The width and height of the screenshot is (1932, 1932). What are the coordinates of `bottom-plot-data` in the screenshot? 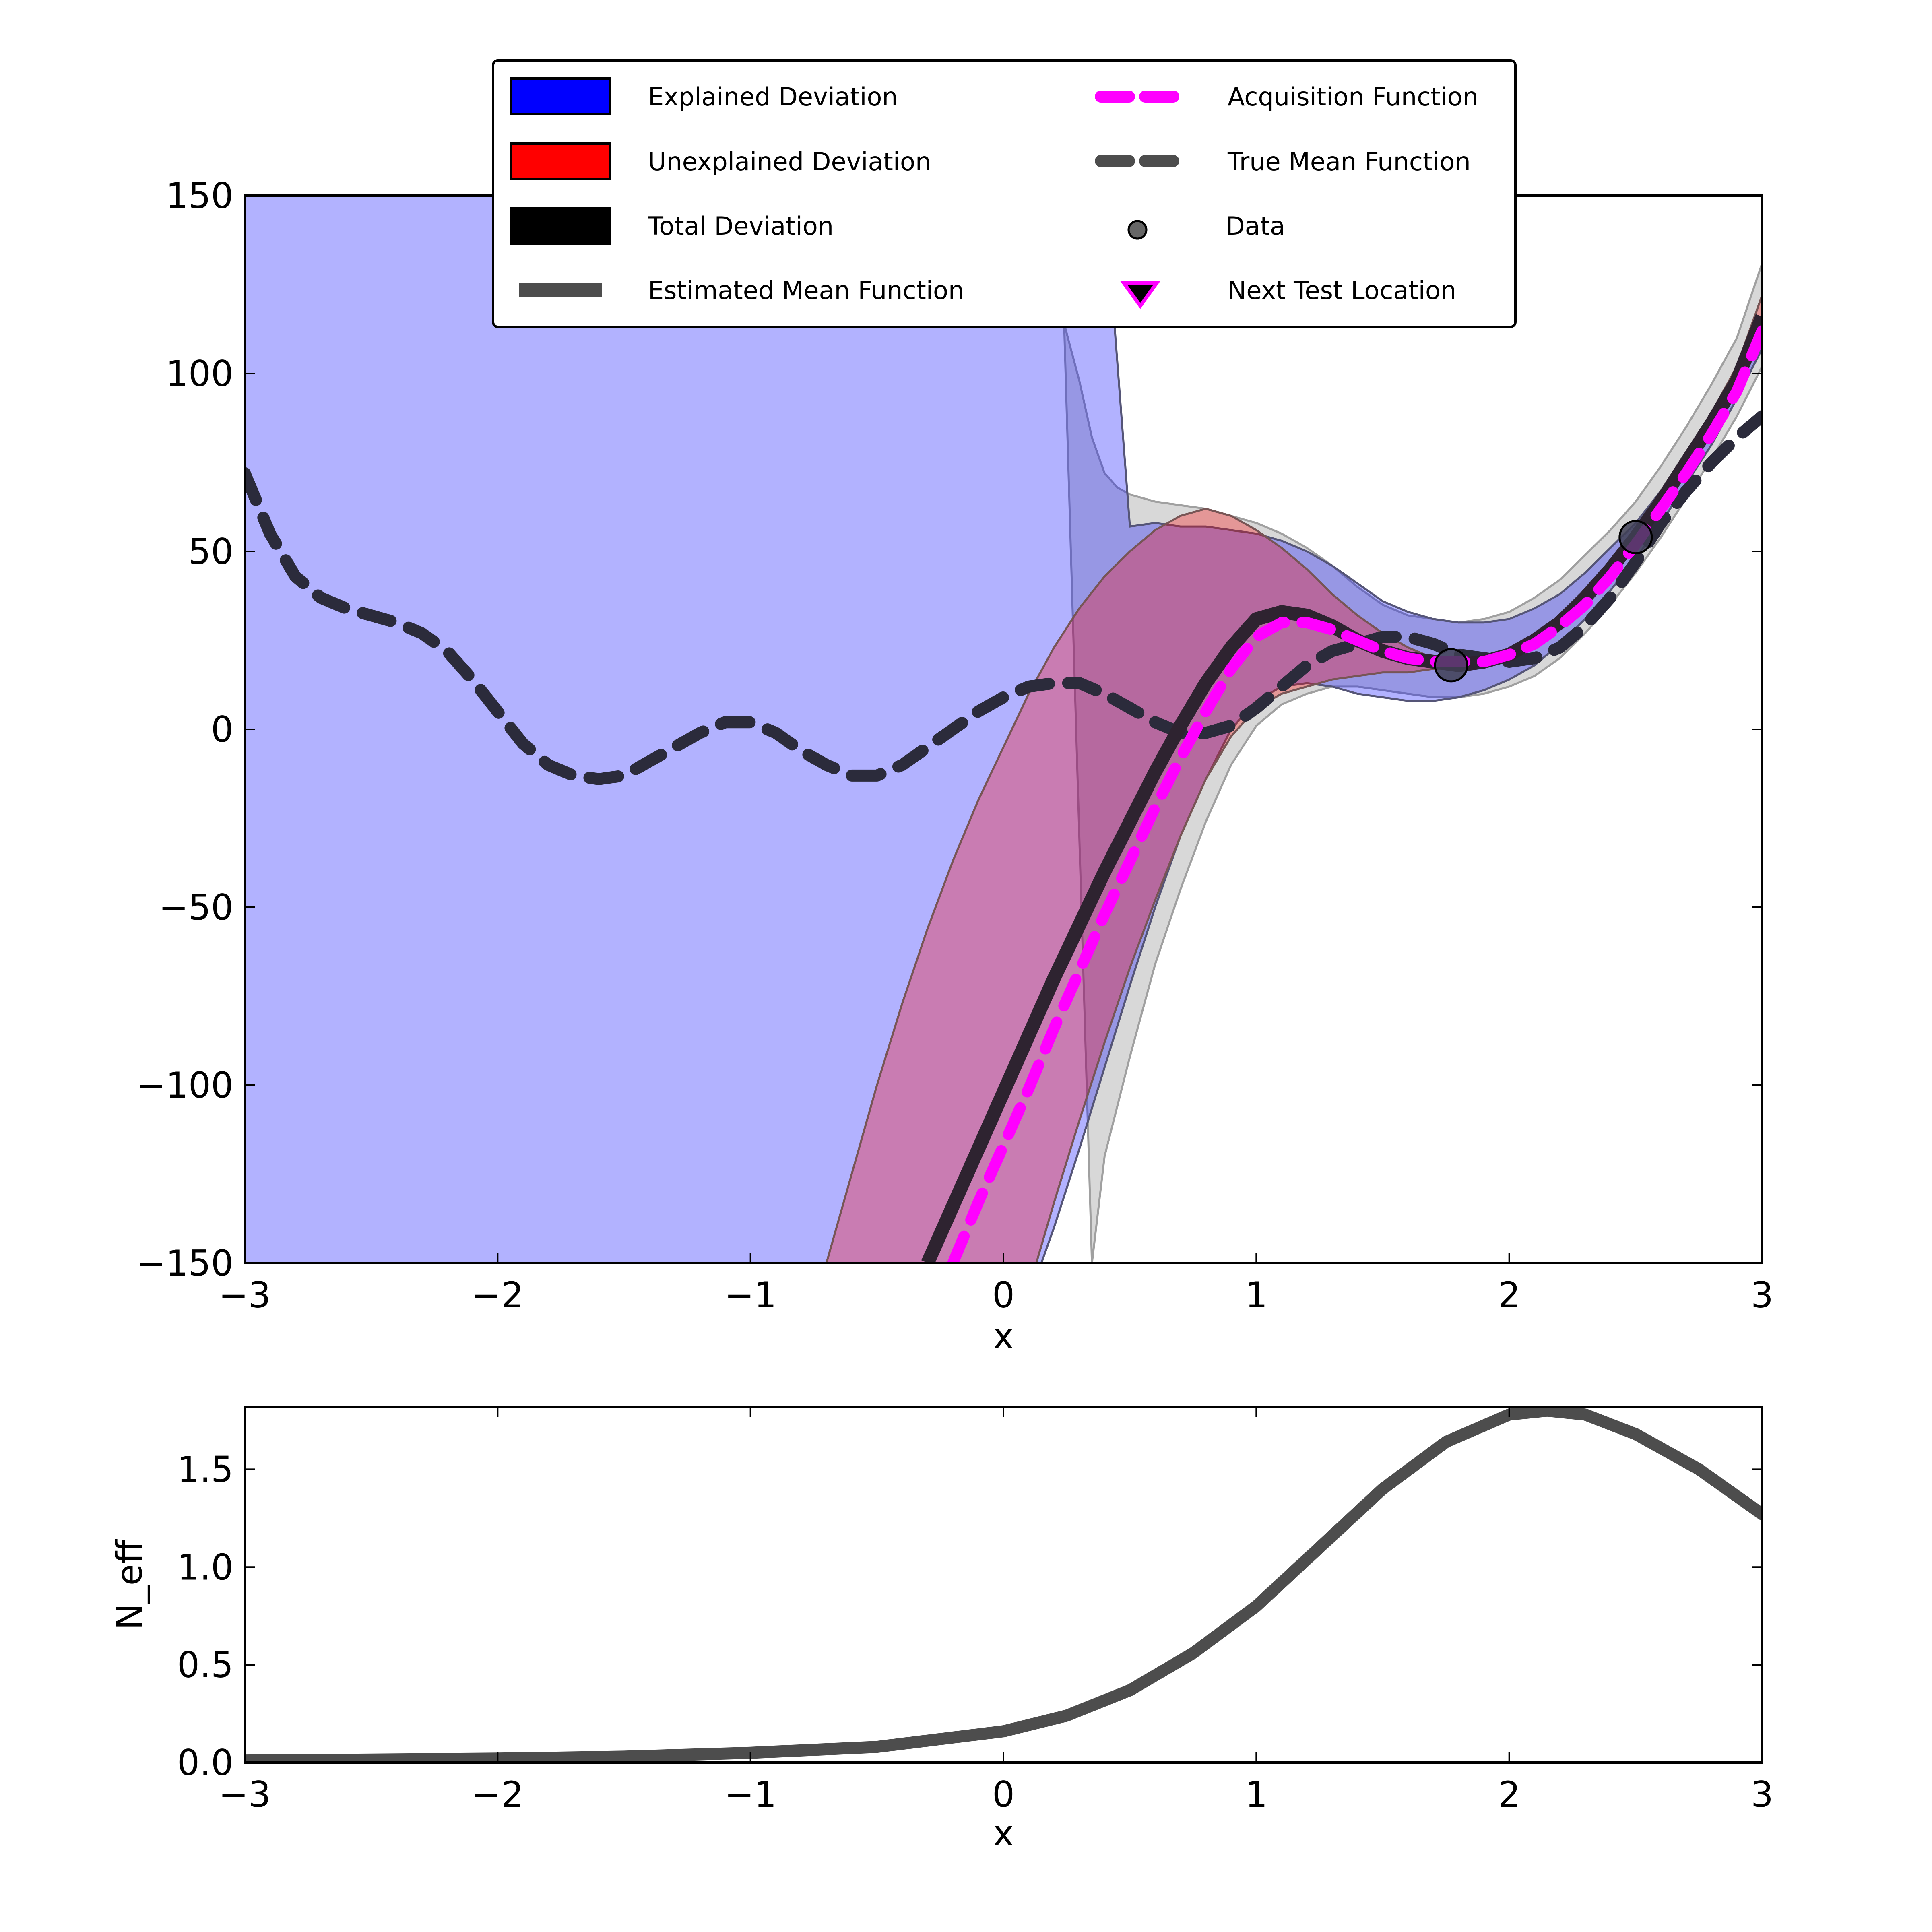 It's located at (1003, 1585).